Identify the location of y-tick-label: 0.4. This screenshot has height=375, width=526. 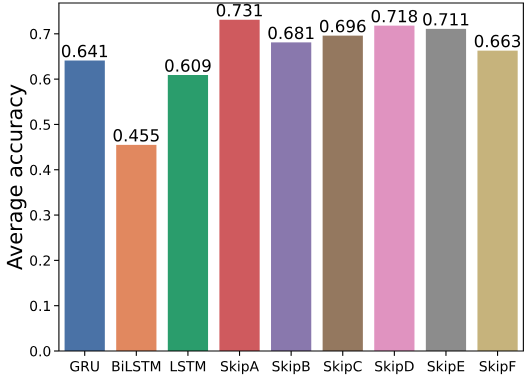
(40, 170).